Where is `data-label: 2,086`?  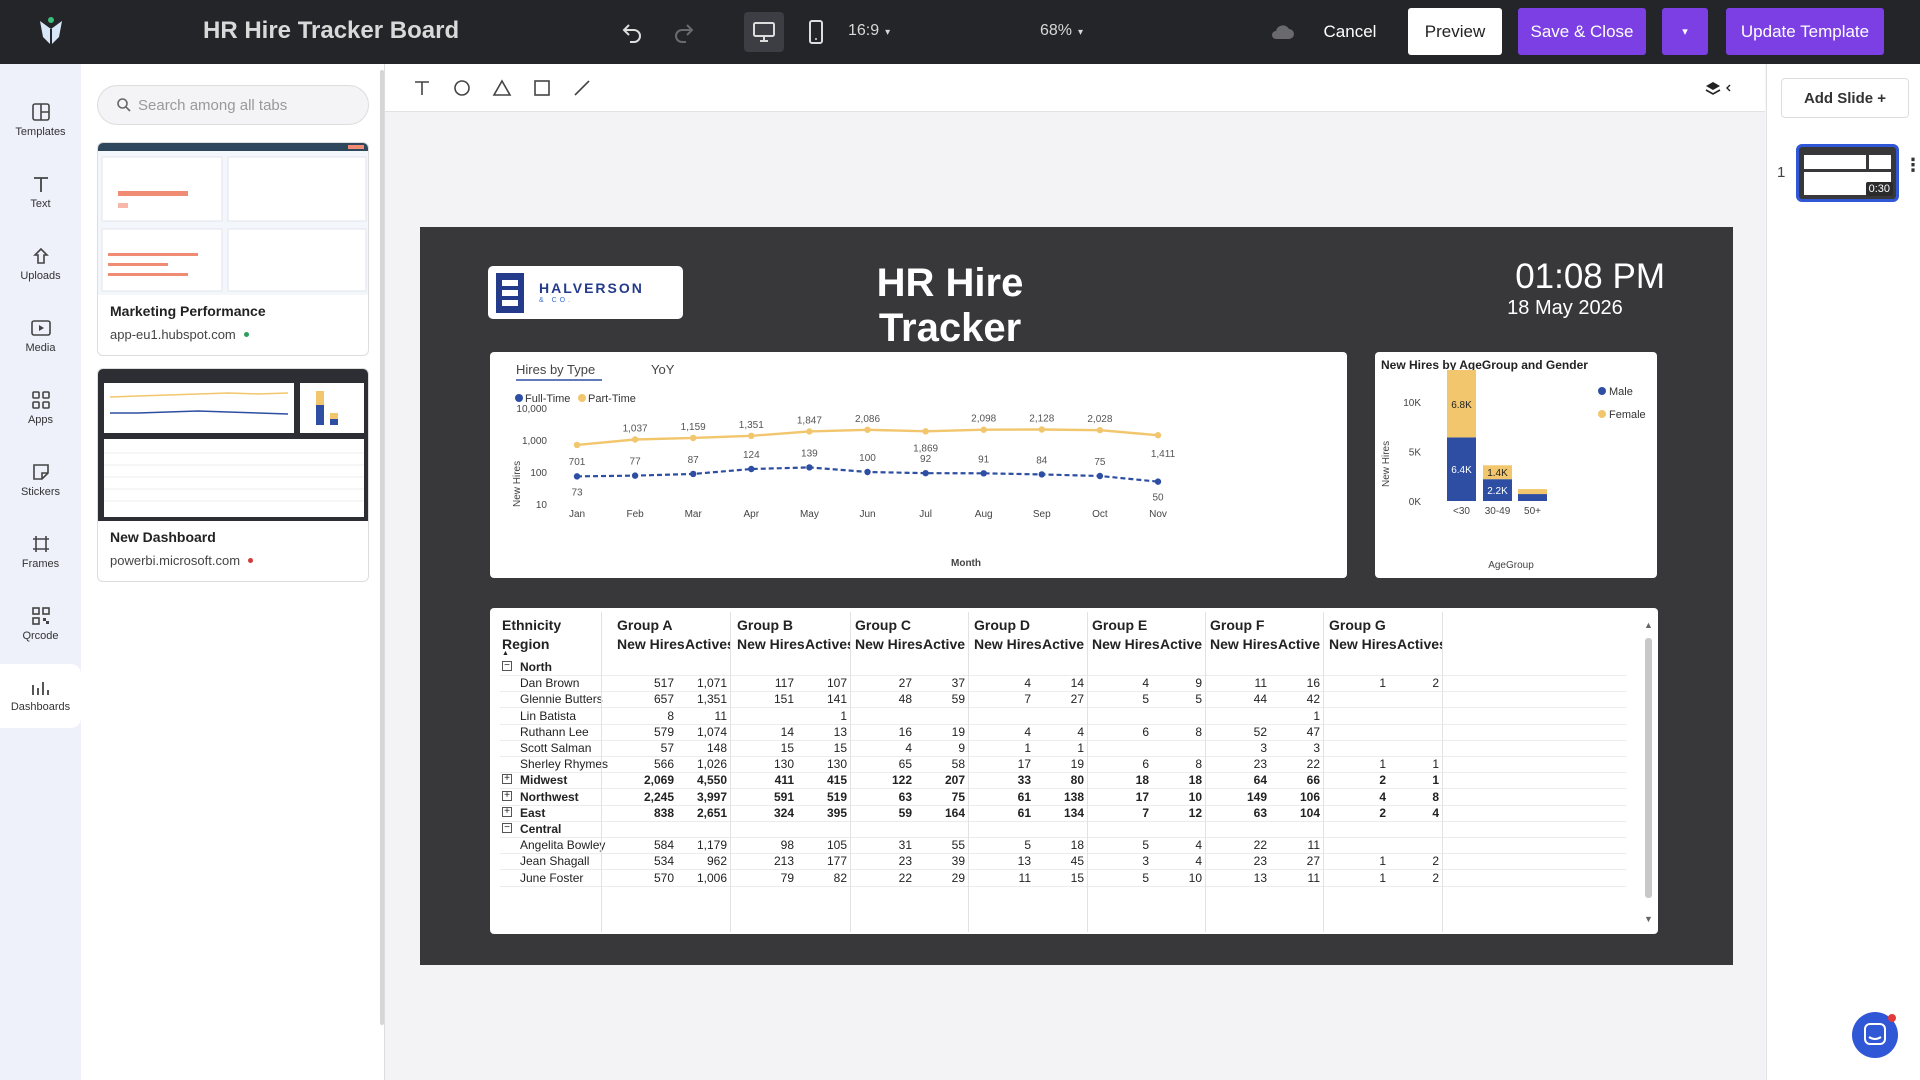
data-label: 2,086 is located at coordinates (867, 419).